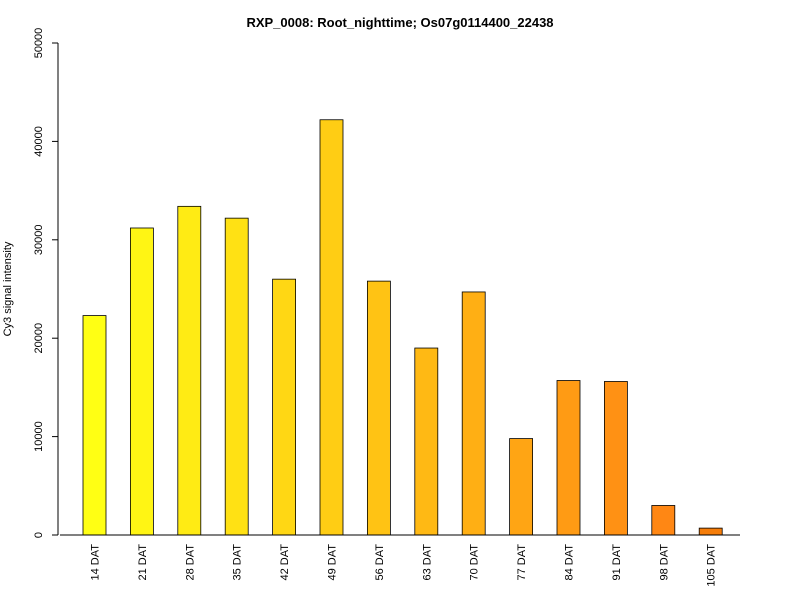  Describe the element at coordinates (473, 413) in the screenshot. I see `bar-70-dat` at that location.